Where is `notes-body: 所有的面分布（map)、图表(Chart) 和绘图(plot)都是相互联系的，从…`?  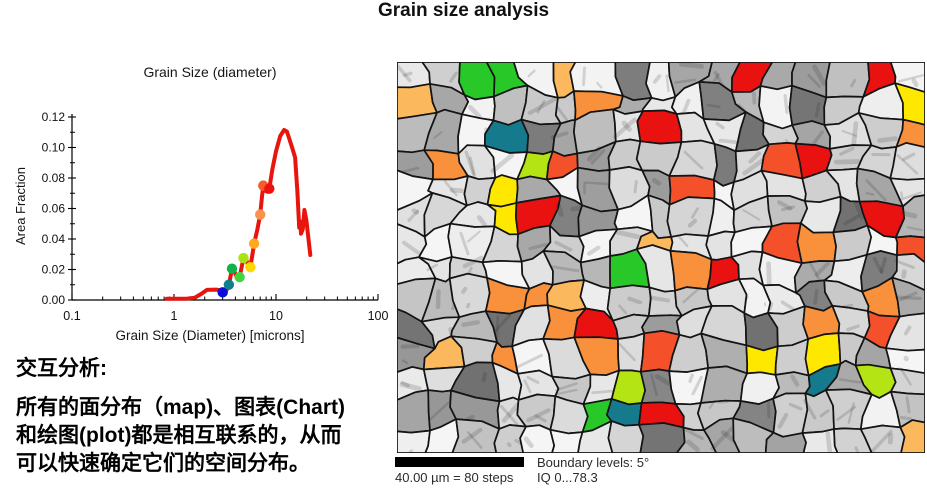
notes-body: 所有的面分布（map)、图表(Chart) 和绘图(plot)都是相互联系的，从… is located at coordinates (180, 435).